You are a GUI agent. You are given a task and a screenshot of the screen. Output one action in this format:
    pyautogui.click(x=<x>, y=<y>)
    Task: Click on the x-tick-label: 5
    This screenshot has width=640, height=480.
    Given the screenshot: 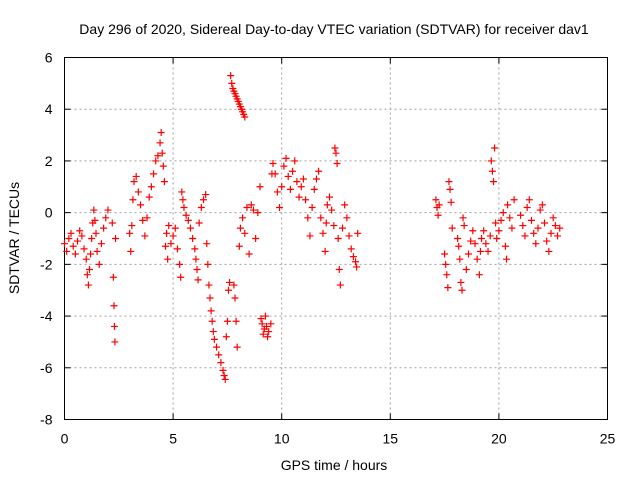 What is the action you would take?
    pyautogui.click(x=173, y=439)
    